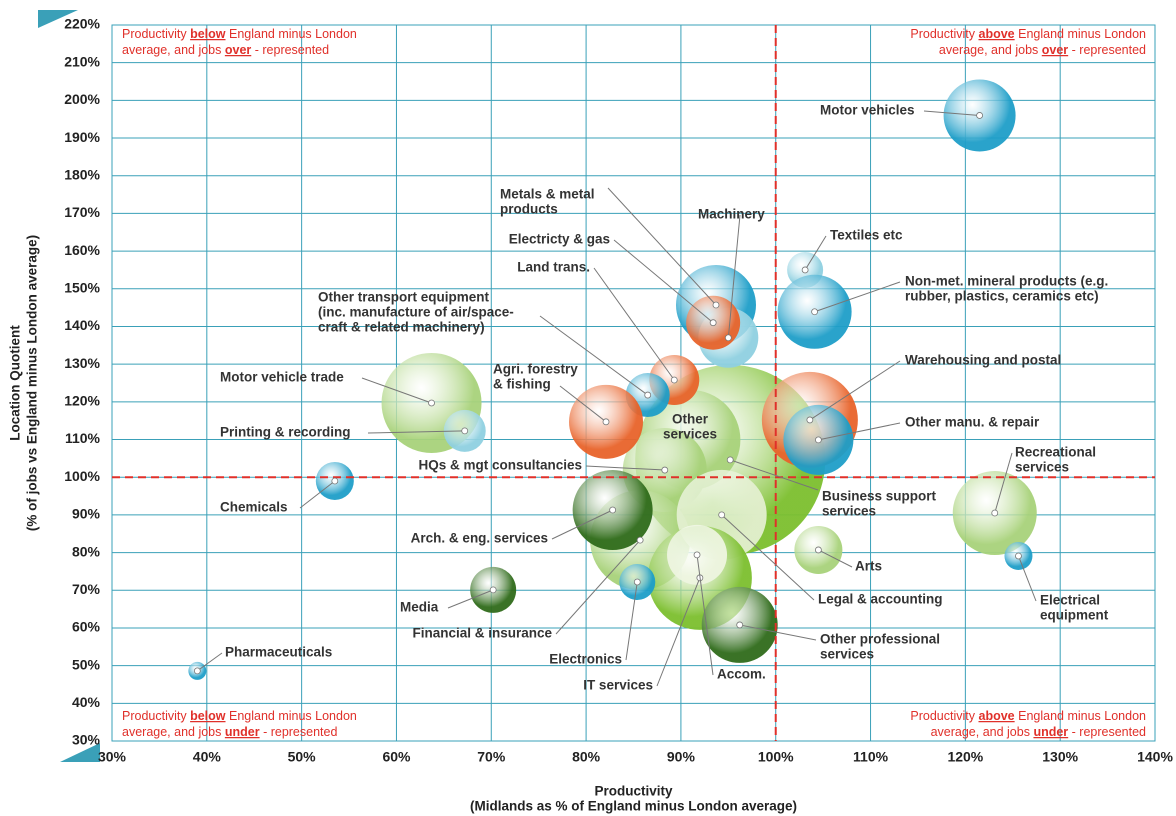  Describe the element at coordinates (112, 757) in the screenshot. I see `x-tick-label: 30%` at that location.